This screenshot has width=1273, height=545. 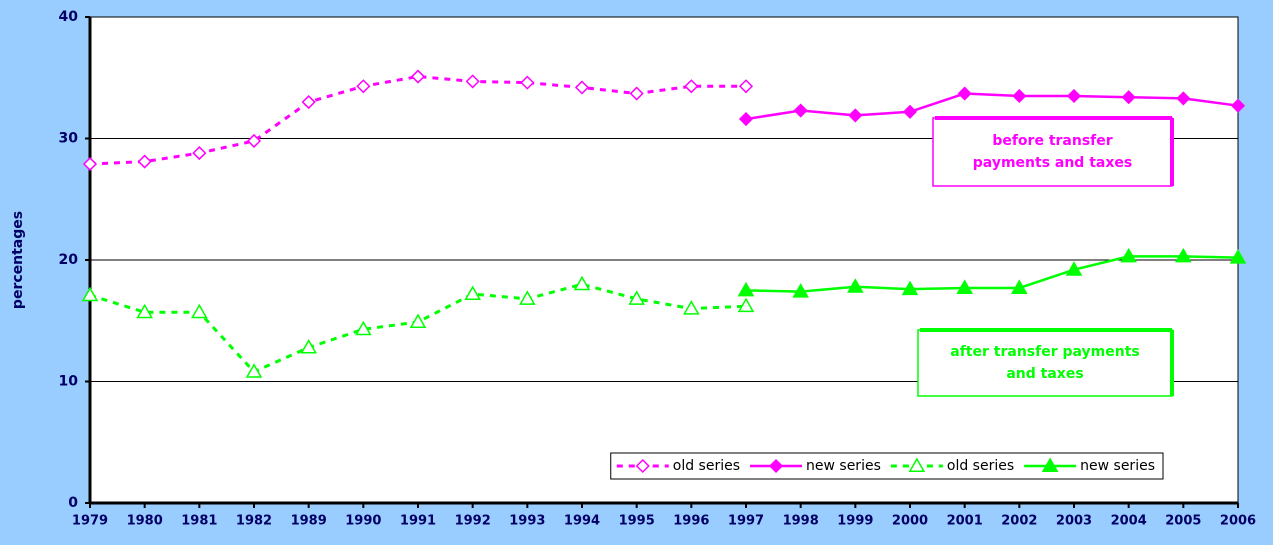 I want to click on x-tick-label: 1991, so click(x=418, y=521).